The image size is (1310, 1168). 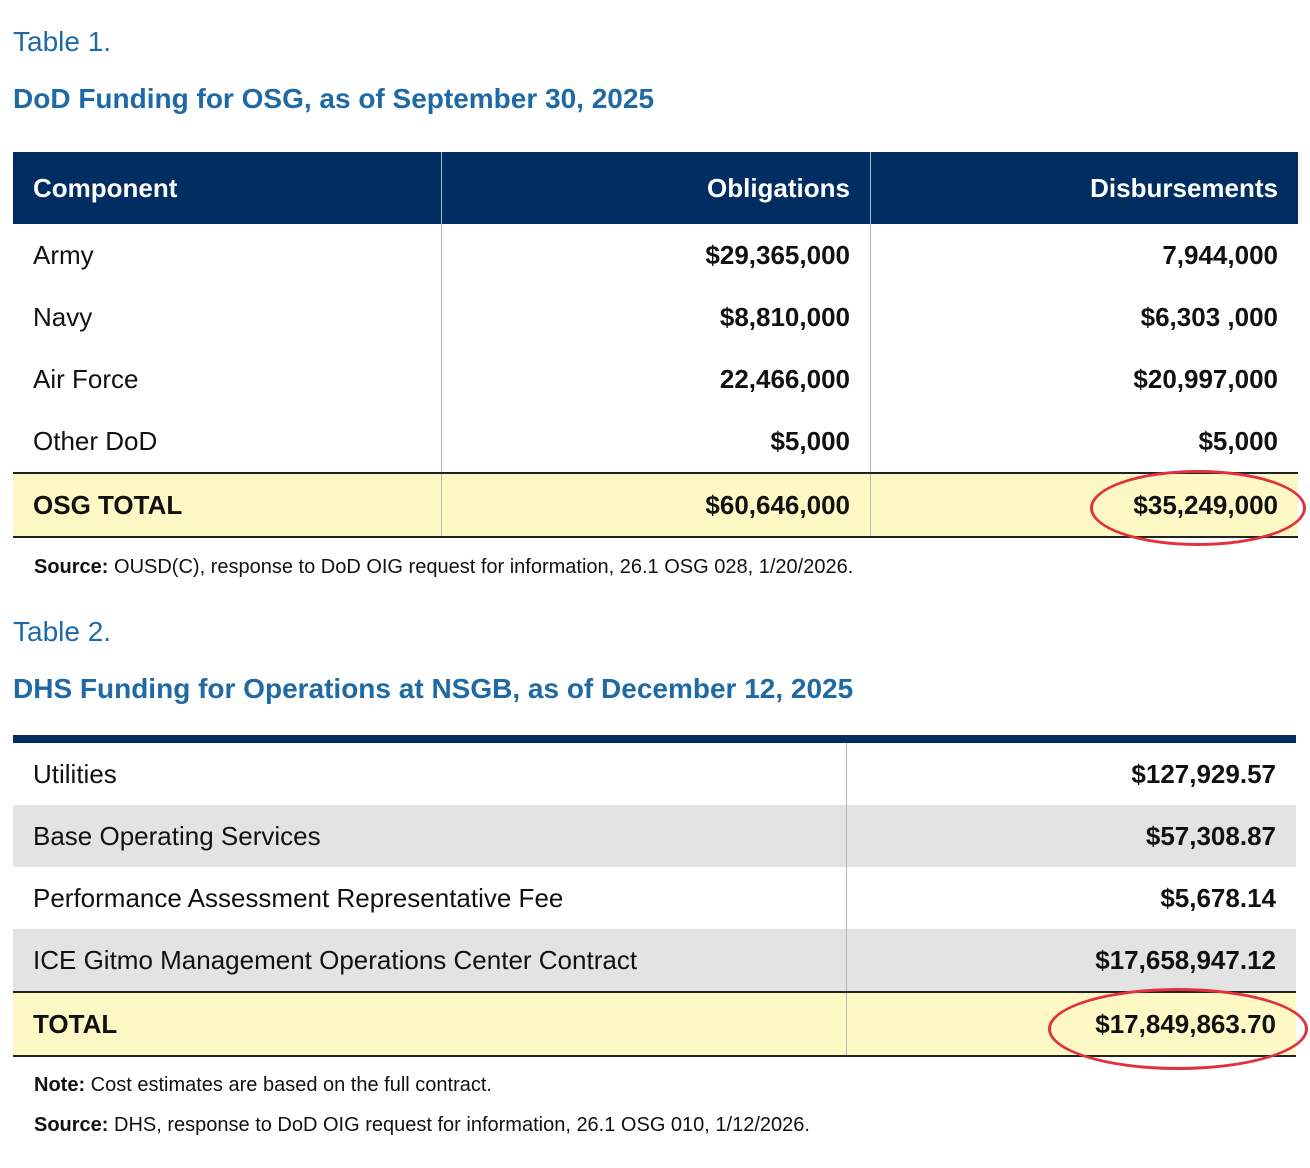 What do you see at coordinates (1205, 378) in the screenshot?
I see `cell-disbursements: $20,997,000` at bounding box center [1205, 378].